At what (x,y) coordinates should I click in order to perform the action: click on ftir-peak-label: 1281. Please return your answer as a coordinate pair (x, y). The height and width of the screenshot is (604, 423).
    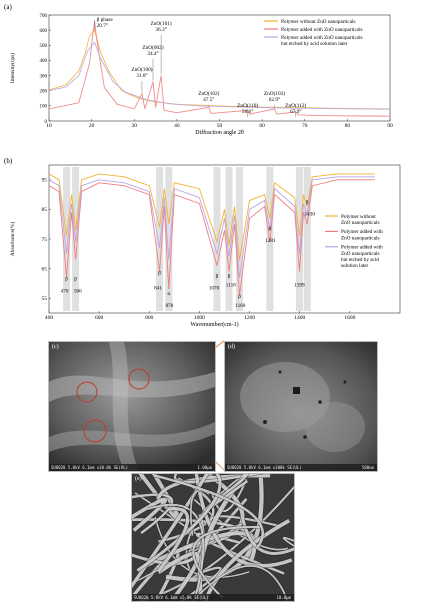
    Looking at the image, I should click on (270, 241).